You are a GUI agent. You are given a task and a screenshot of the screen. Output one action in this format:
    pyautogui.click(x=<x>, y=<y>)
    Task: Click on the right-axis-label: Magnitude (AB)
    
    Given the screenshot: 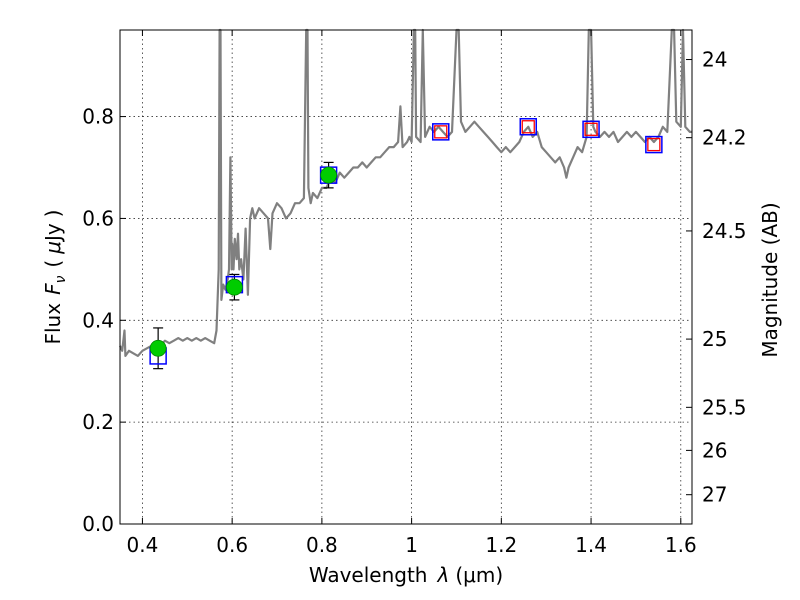 What is the action you would take?
    pyautogui.click(x=770, y=279)
    